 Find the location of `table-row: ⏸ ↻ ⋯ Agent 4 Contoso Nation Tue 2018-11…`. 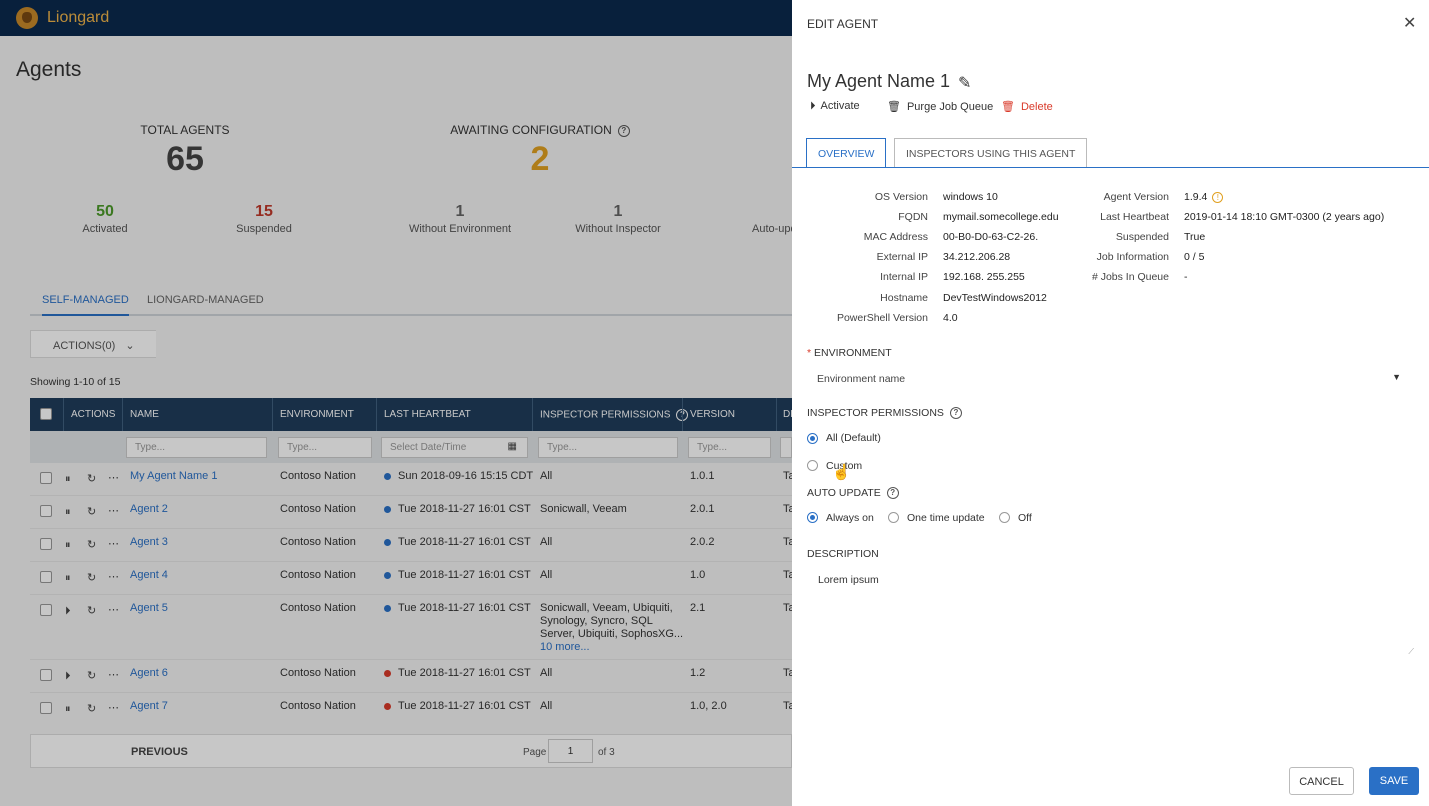

table-row: ⏸ ↻ ⋯ Agent 4 Contoso Nation Tue 2018-11… is located at coordinates (412, 578).